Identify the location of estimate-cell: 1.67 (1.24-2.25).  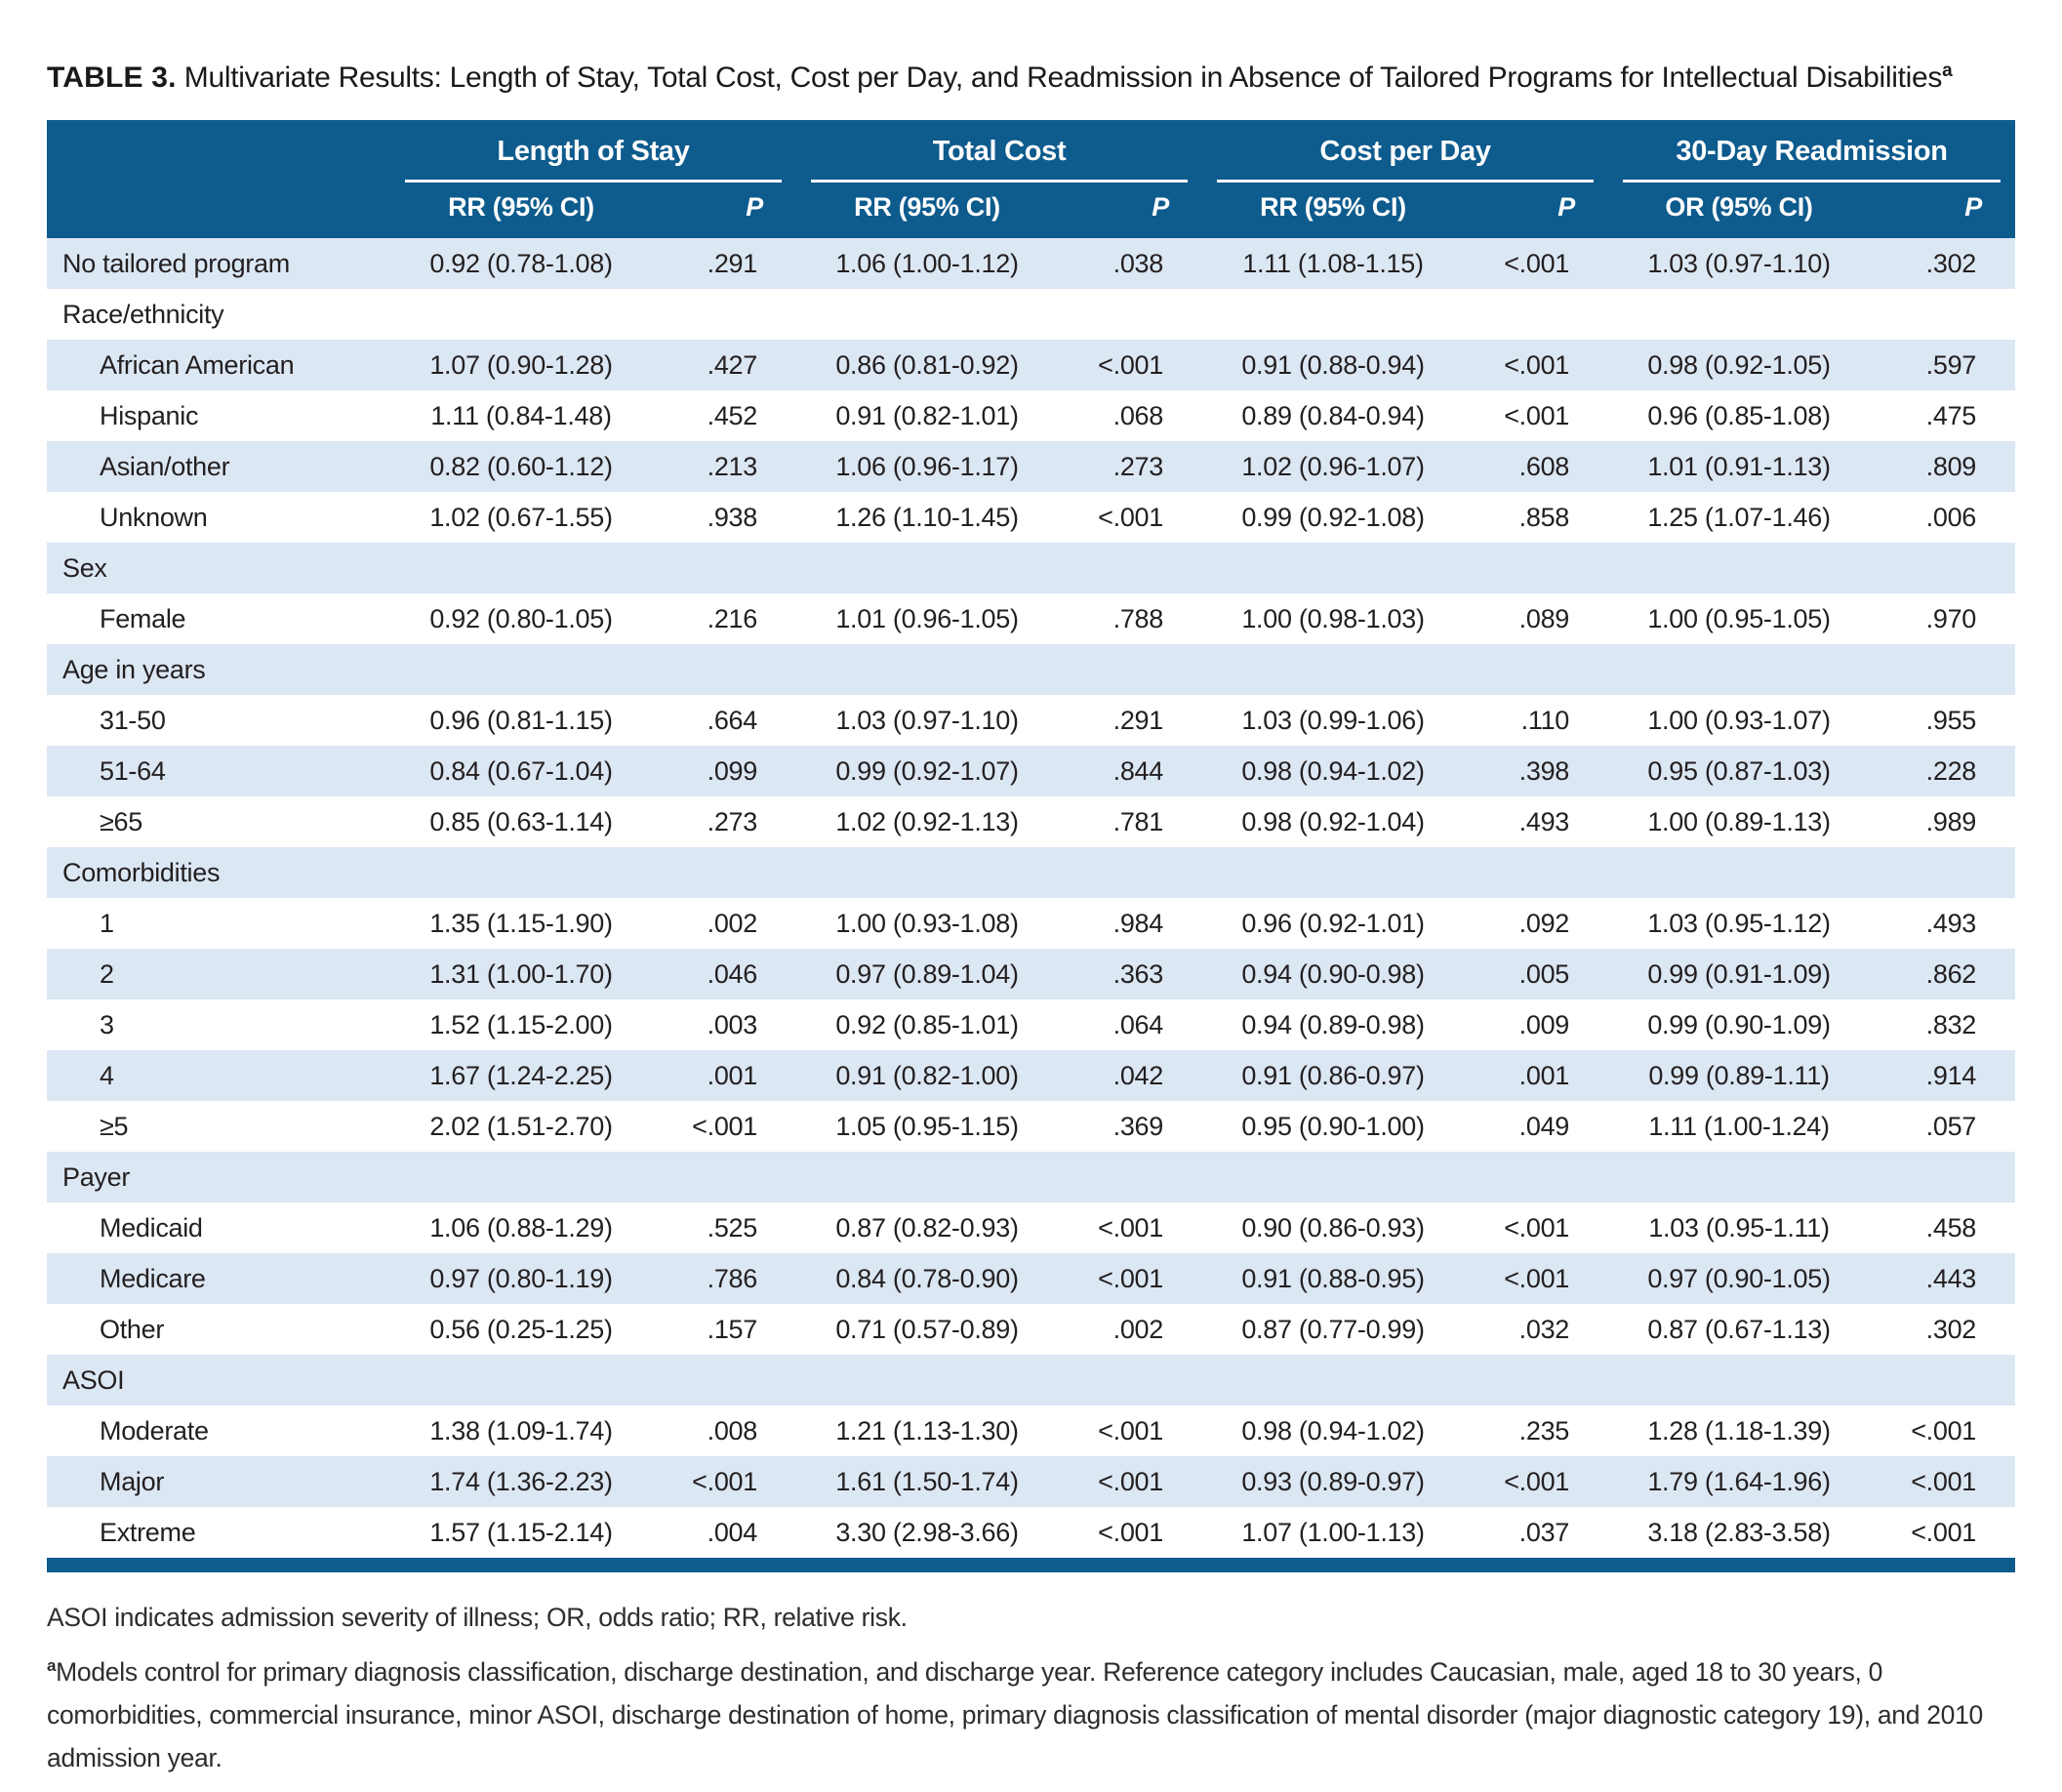
(521, 1075).